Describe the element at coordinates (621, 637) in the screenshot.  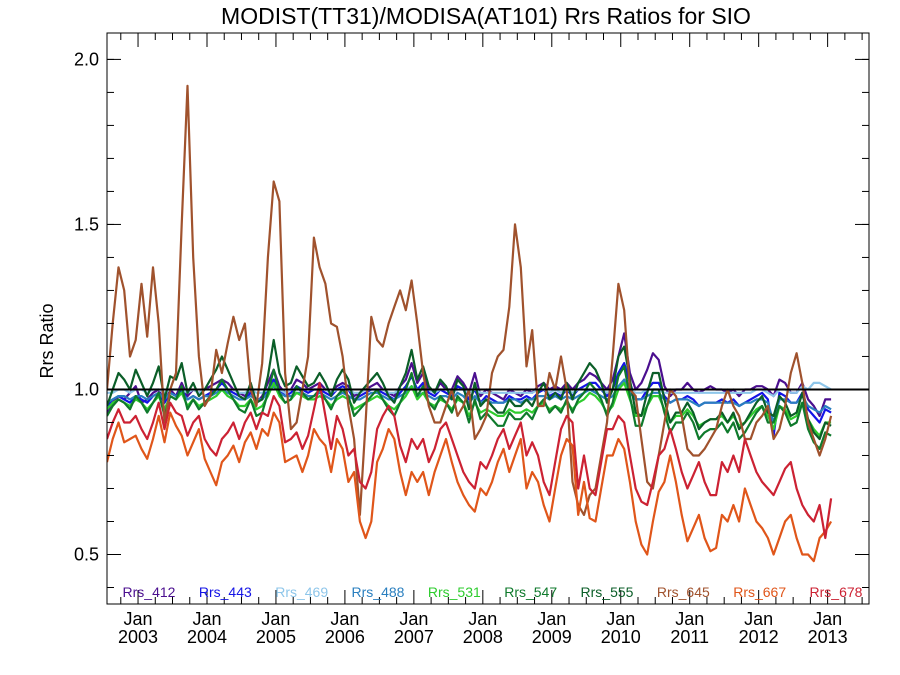
I see `x-tick-label-year: 2010` at that location.